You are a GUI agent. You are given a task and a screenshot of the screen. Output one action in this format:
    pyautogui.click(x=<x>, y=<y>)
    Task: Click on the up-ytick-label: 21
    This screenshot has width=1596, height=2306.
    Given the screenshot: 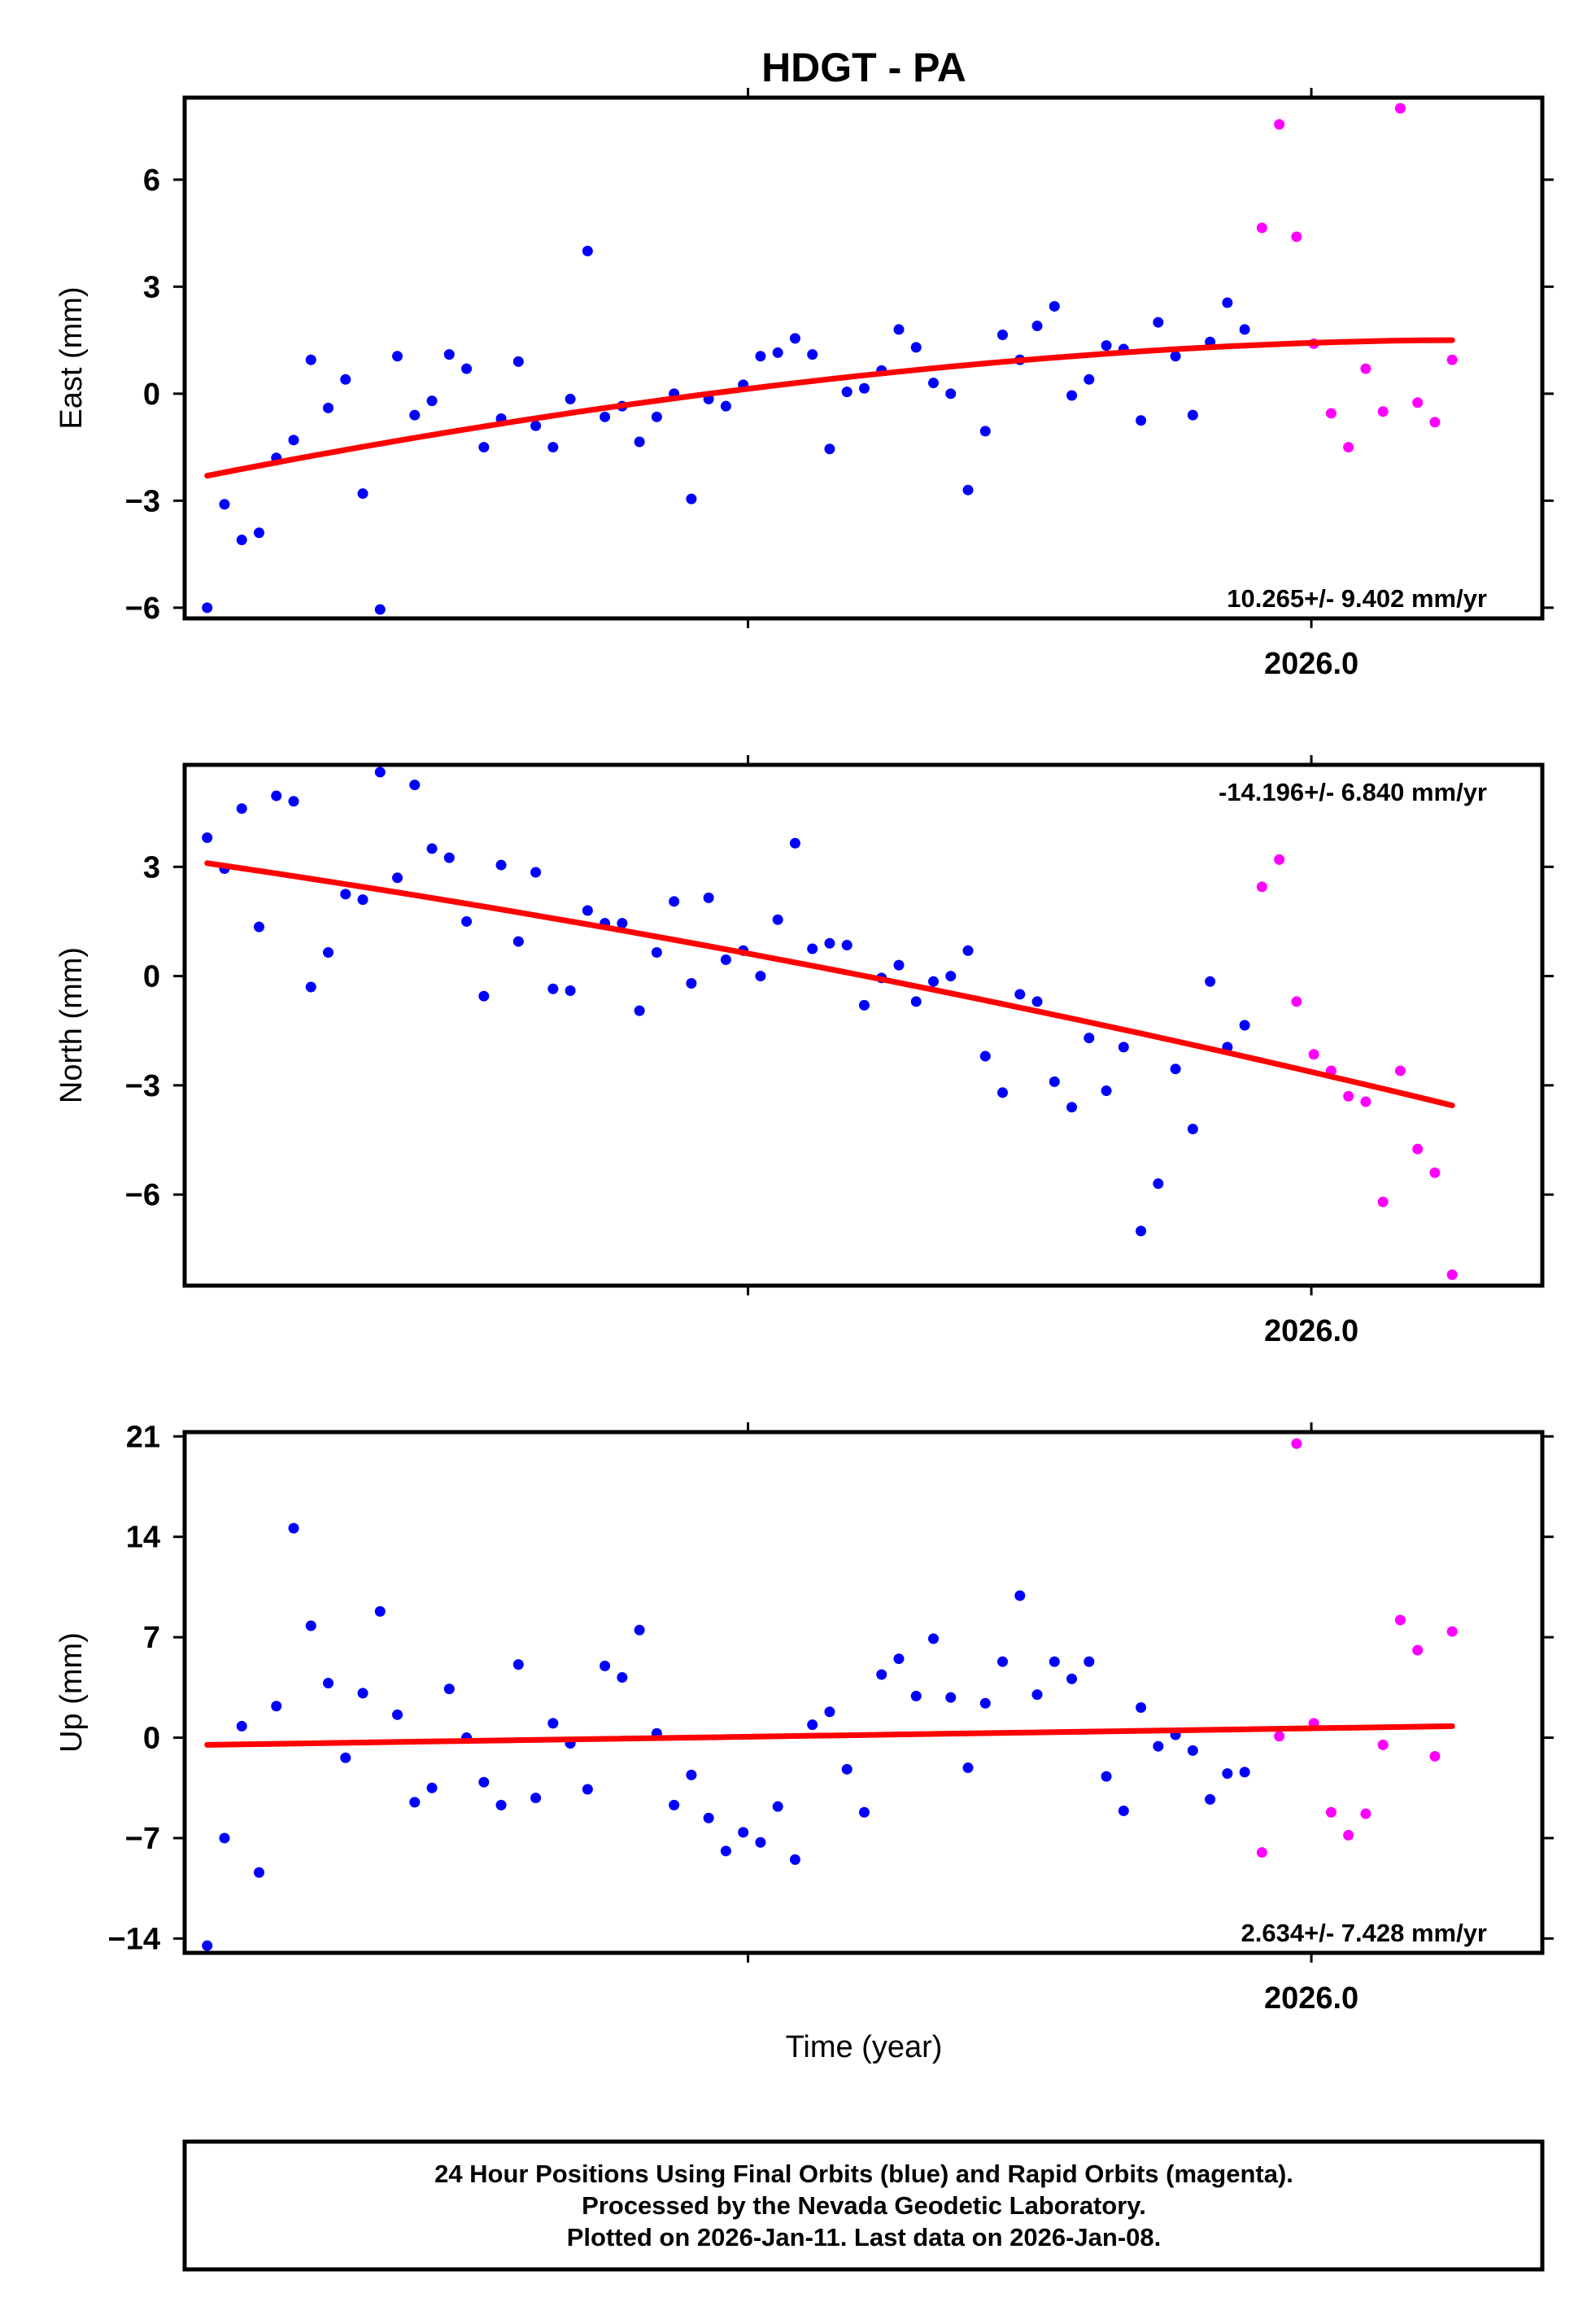 What is the action you would take?
    pyautogui.click(x=143, y=1437)
    